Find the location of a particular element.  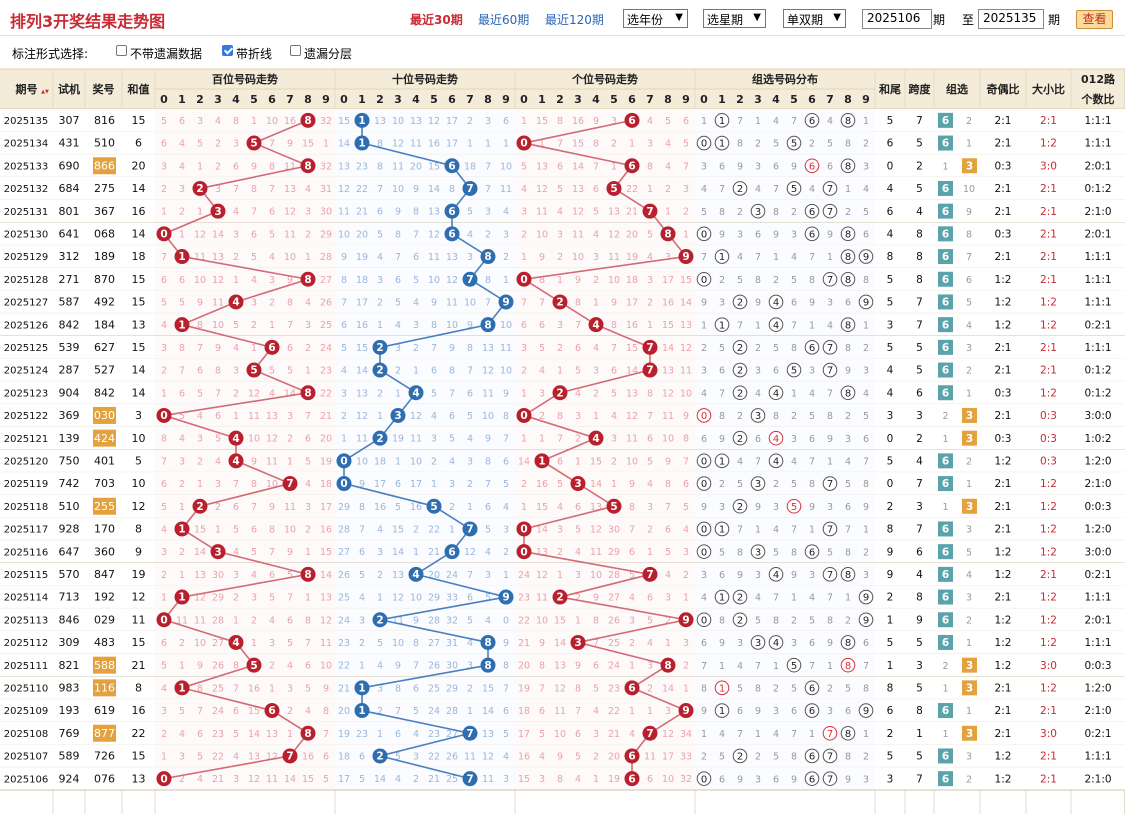

parity-select: 单双期 ▼ is located at coordinates (814, 18).